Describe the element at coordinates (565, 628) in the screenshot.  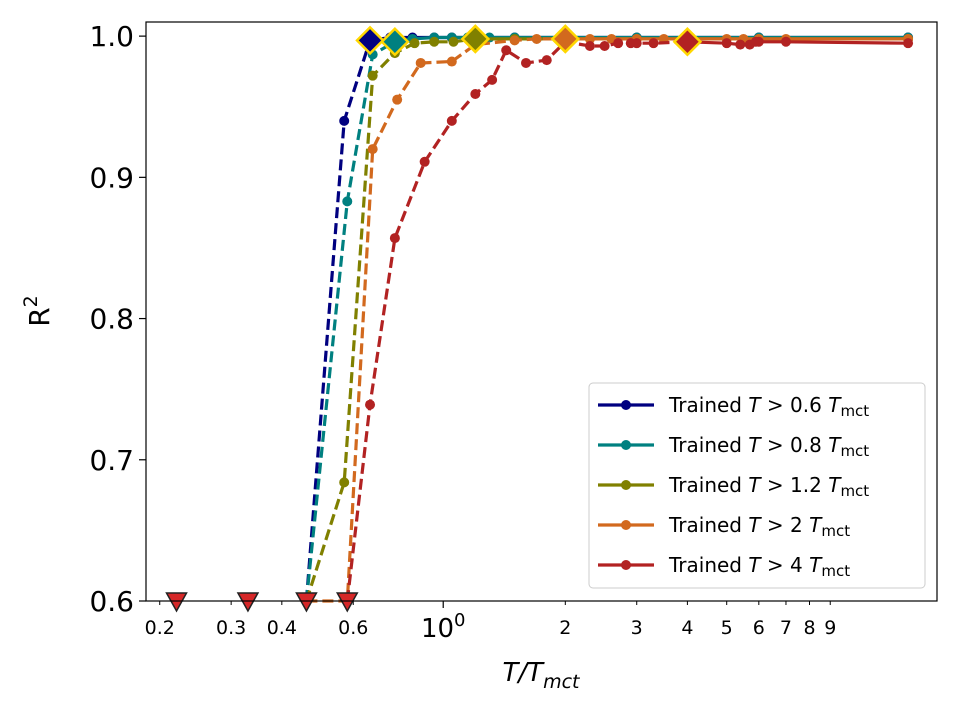
I see `x-minor-tick-label: 2` at that location.